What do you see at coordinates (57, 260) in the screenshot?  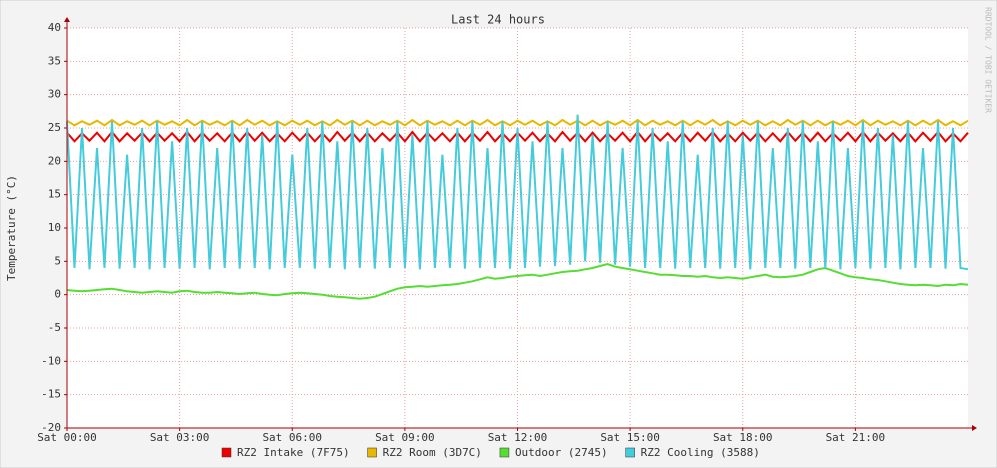 I see `y-tick-label: 5` at bounding box center [57, 260].